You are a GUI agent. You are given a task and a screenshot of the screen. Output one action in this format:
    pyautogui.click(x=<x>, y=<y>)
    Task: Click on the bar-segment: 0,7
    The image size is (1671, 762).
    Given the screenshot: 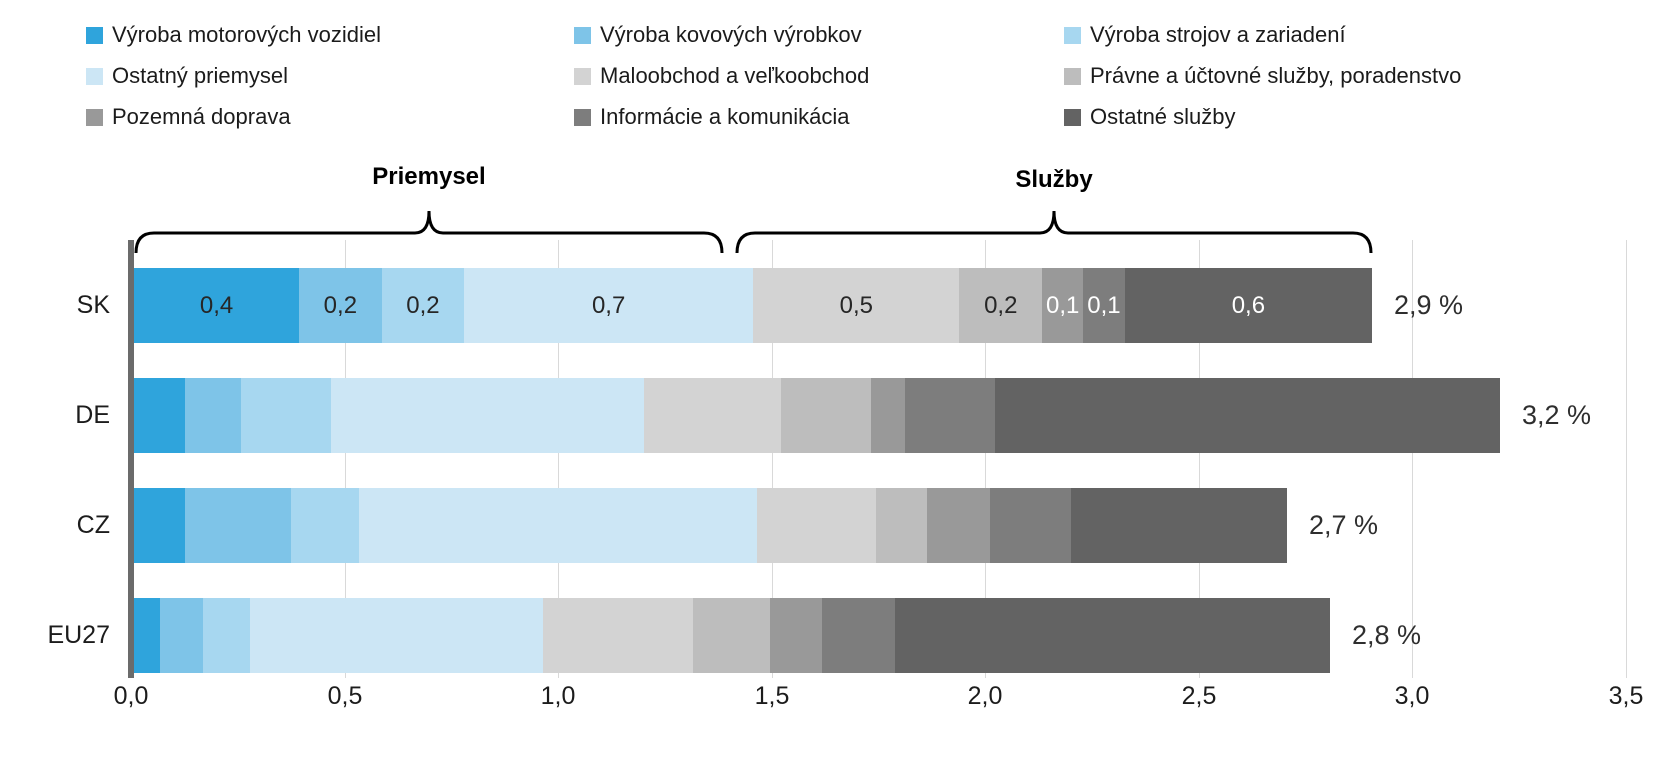 What is the action you would take?
    pyautogui.click(x=609, y=305)
    